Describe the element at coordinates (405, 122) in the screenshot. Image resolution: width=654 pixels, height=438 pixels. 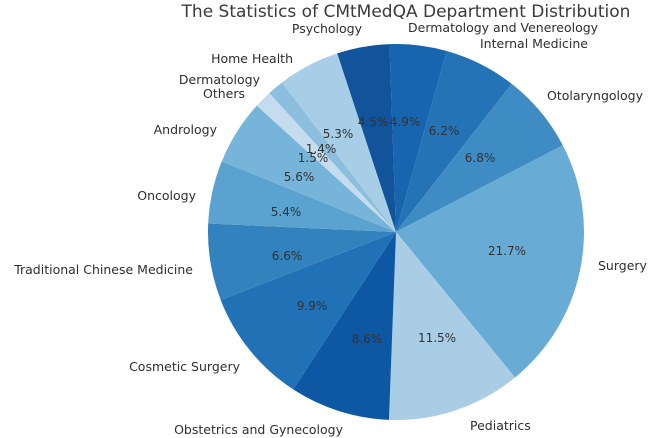
I see `slice-pct-dermatology-and-venereology: 4.9%` at that location.